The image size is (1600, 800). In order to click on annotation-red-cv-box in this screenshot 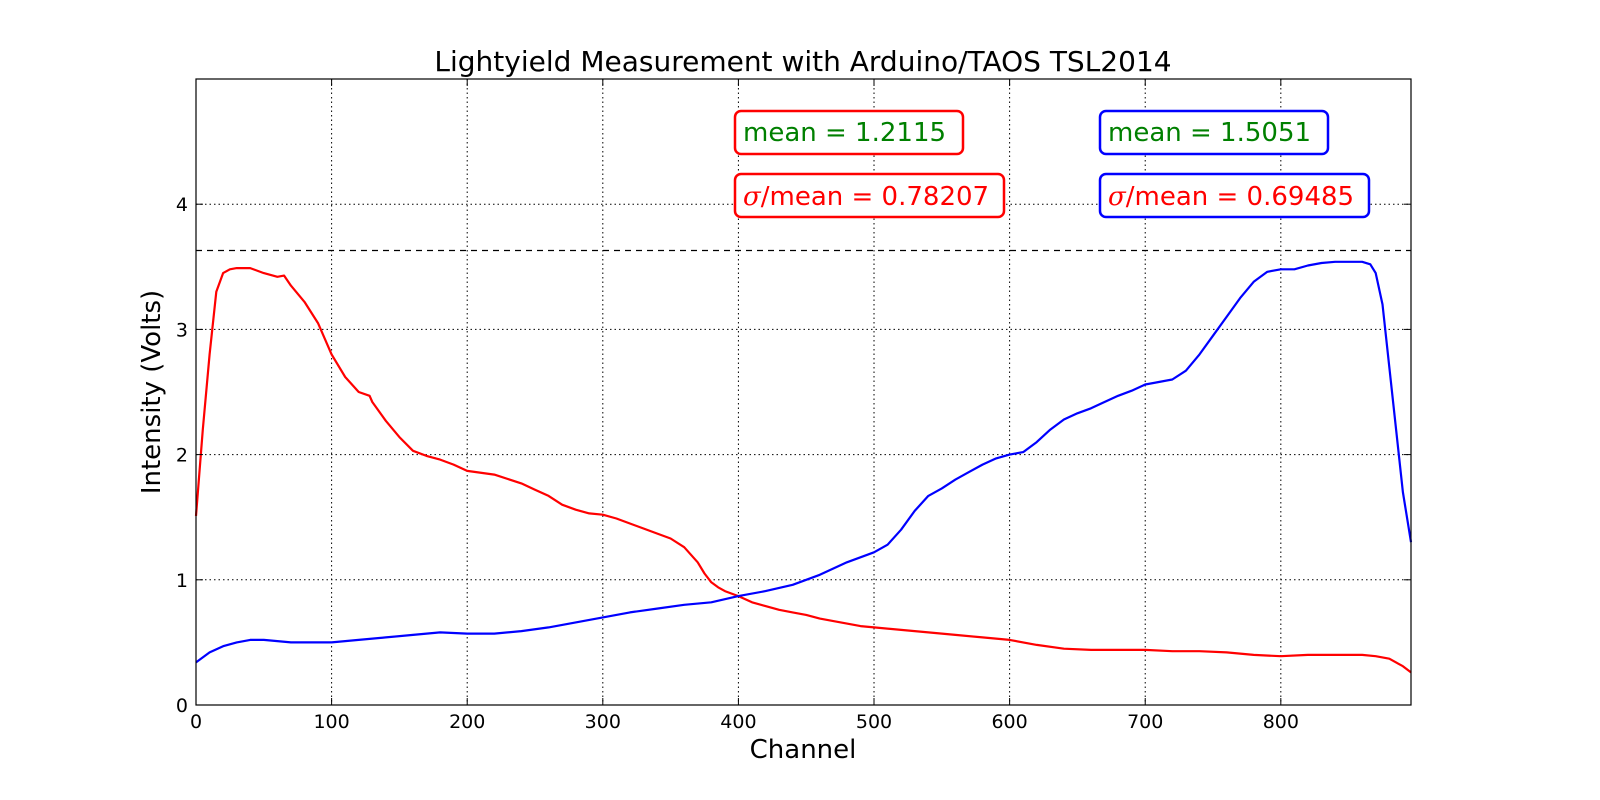, I will do `click(869, 195)`.